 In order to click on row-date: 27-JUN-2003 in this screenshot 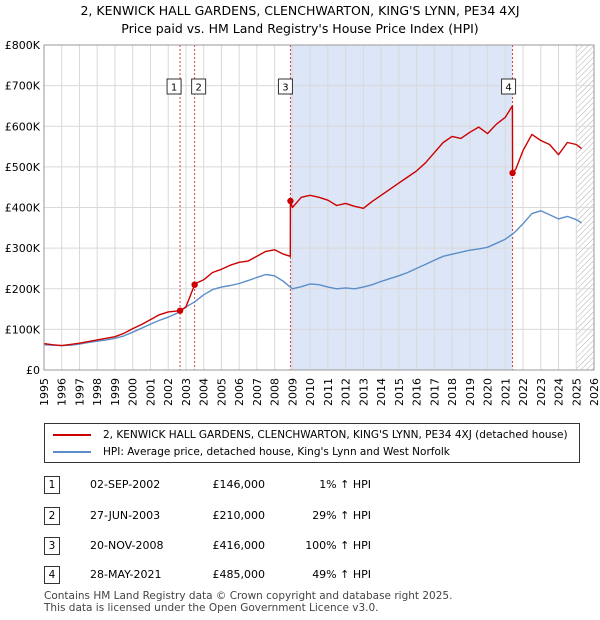, I will do `click(125, 515)`.